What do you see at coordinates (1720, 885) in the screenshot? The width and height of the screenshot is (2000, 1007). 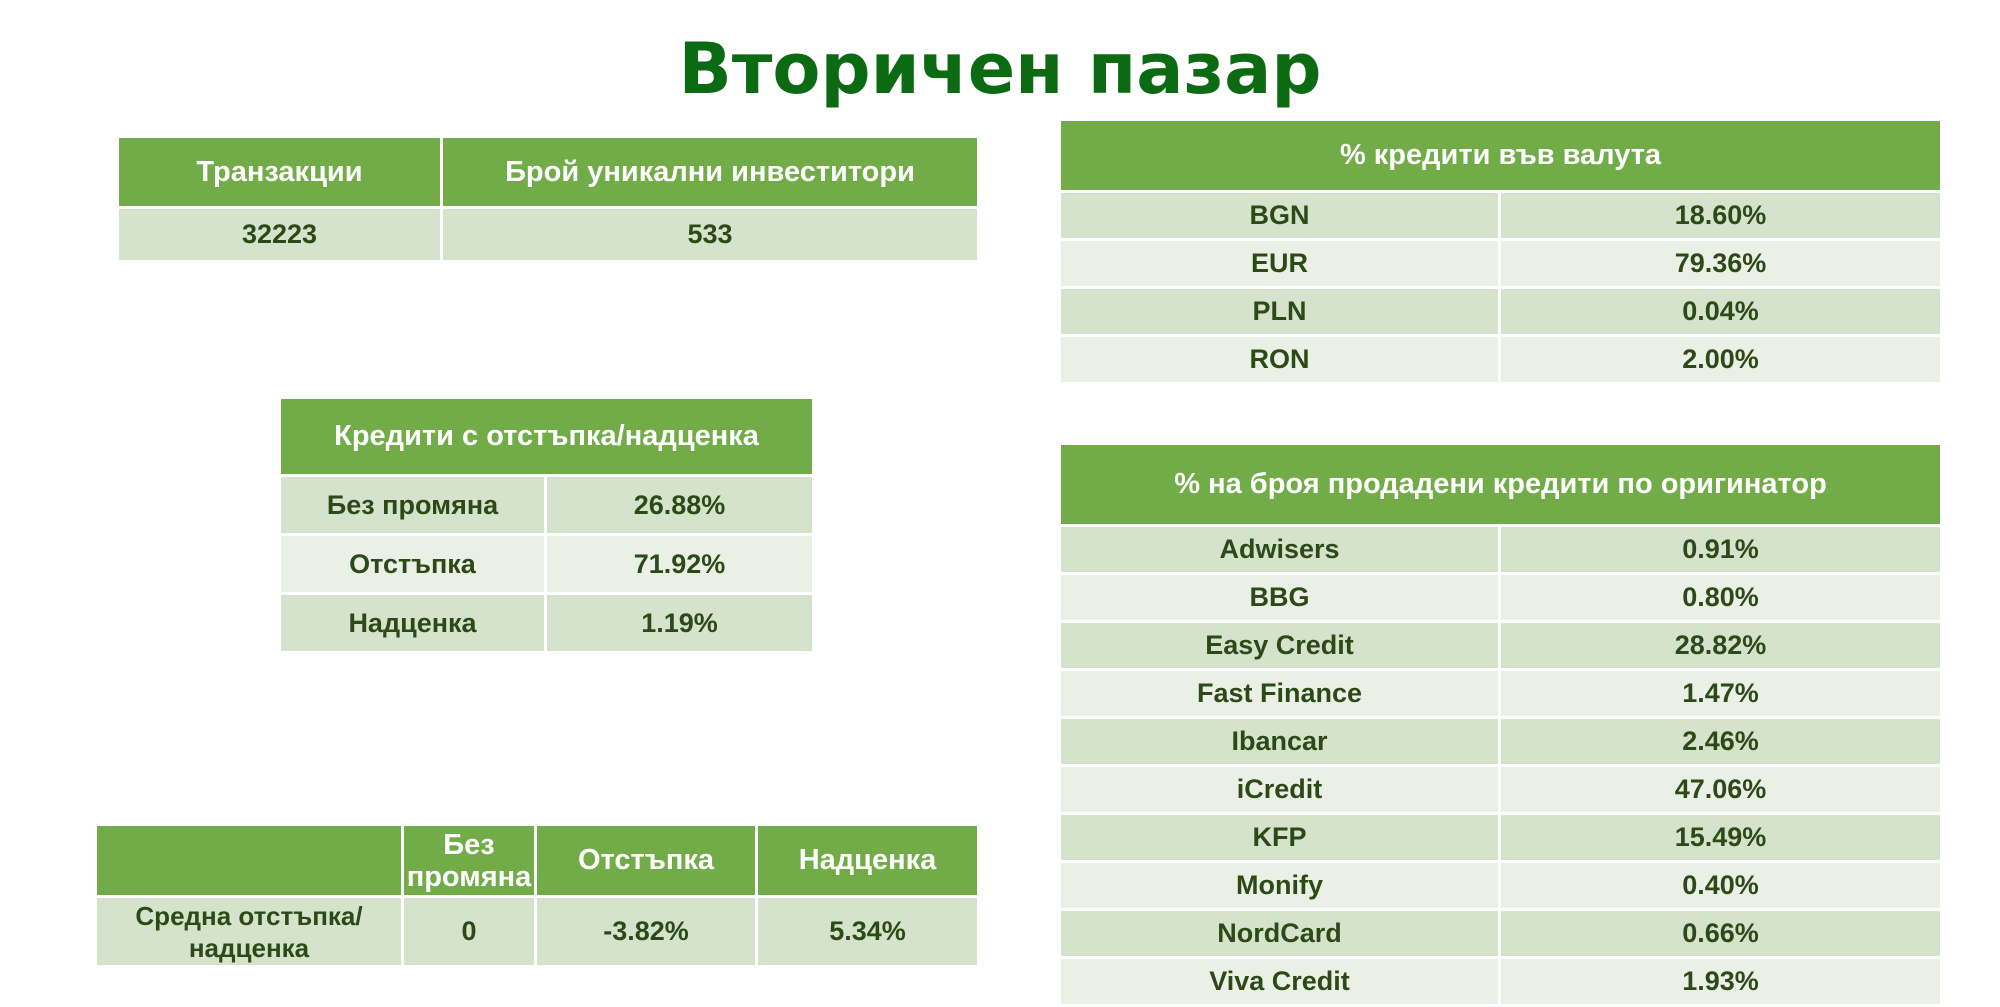 I see `row-value: 0.40%` at bounding box center [1720, 885].